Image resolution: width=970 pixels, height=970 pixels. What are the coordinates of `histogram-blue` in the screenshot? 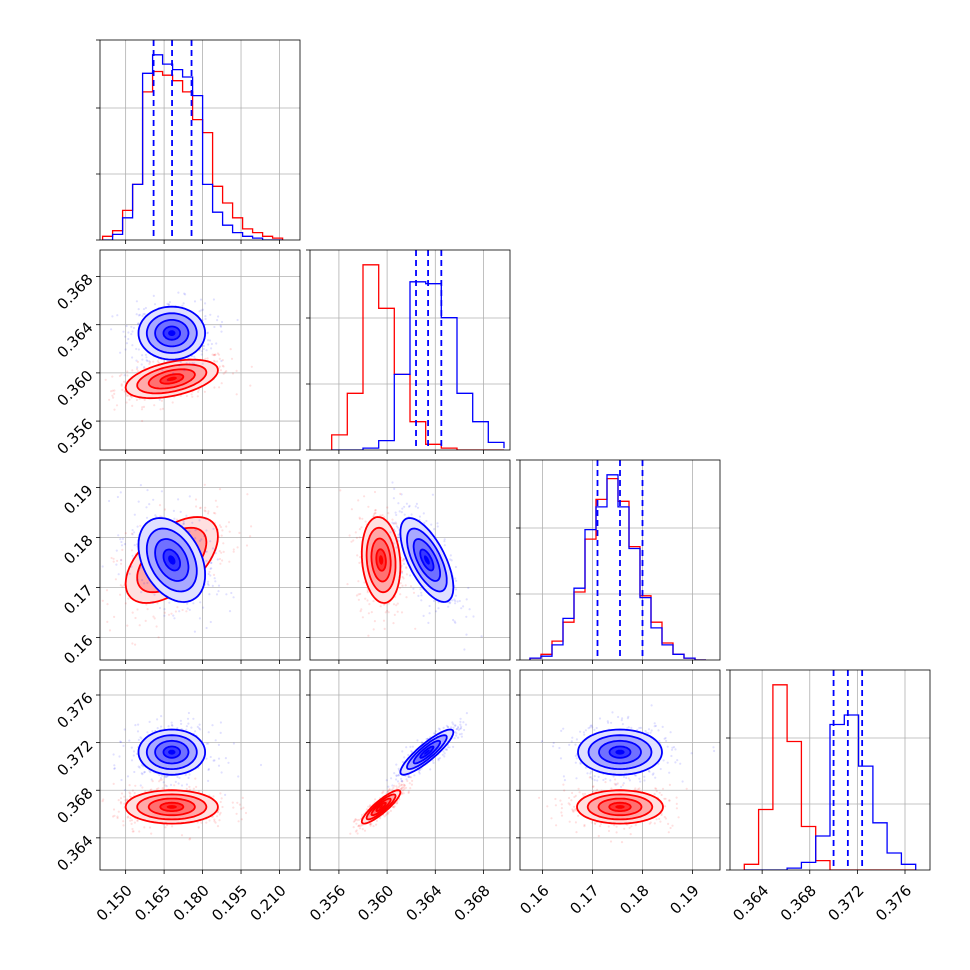 It's located at (617, 567).